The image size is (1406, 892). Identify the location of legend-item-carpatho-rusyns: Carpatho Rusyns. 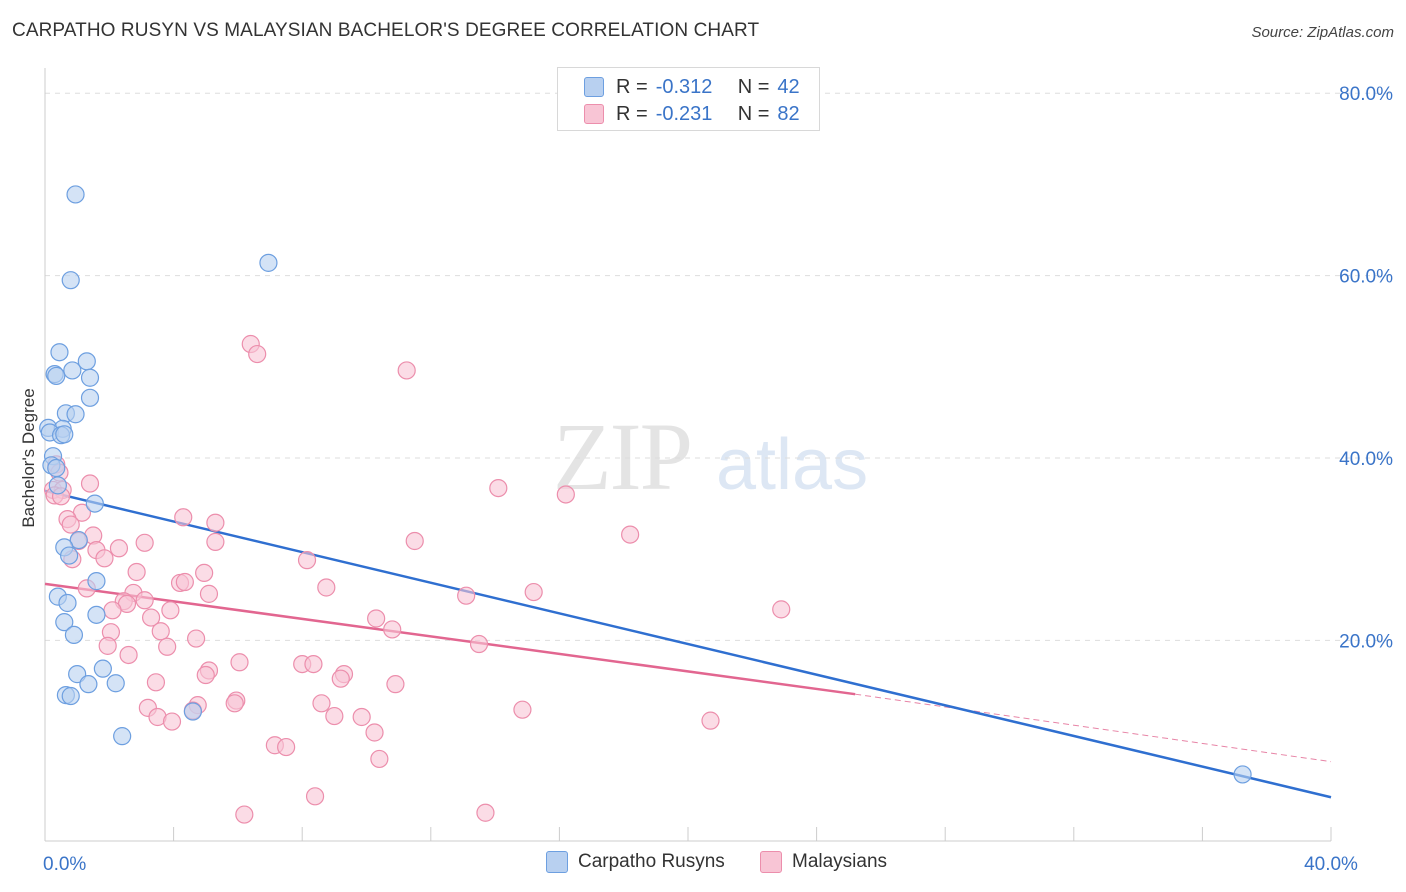
(635, 862).